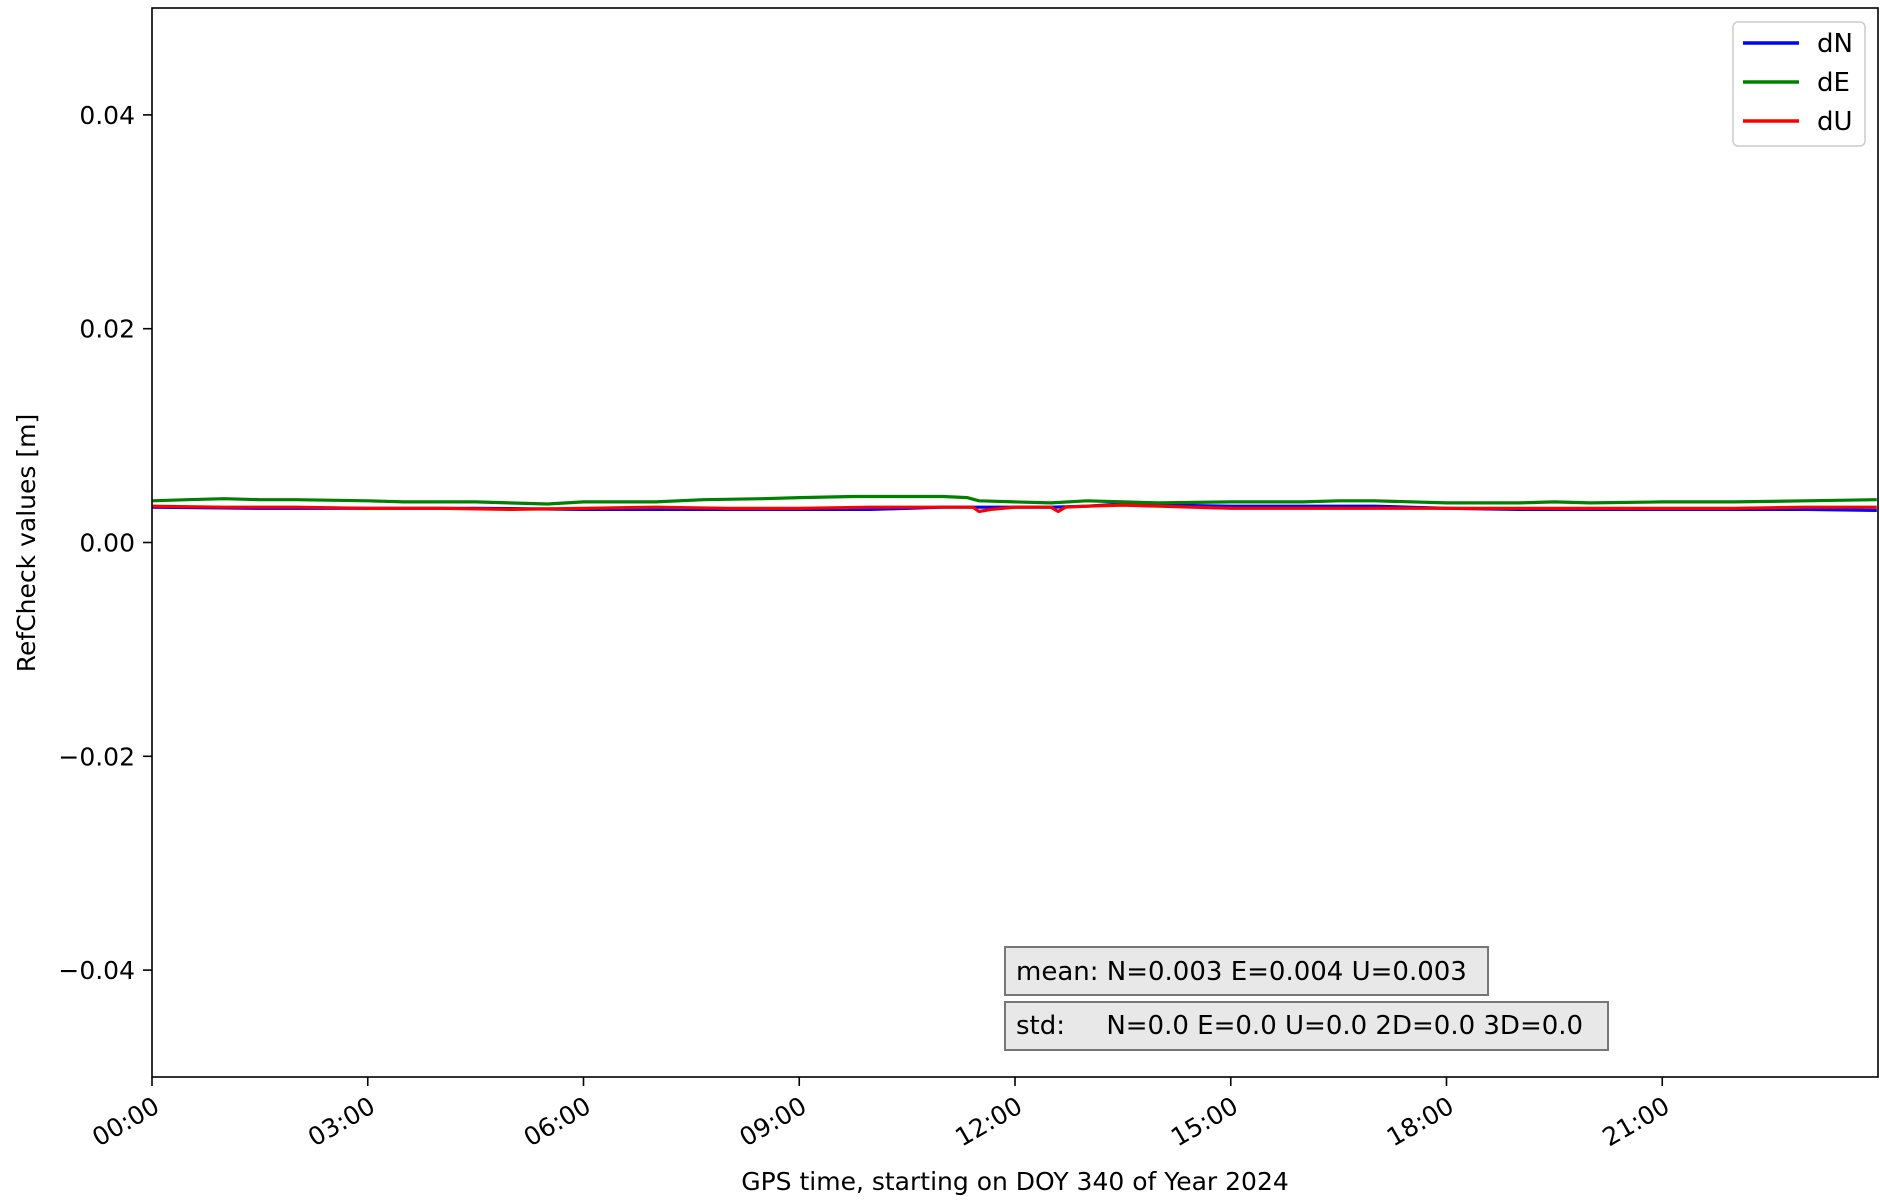  I want to click on std-annotation-box, so click(1306, 1026).